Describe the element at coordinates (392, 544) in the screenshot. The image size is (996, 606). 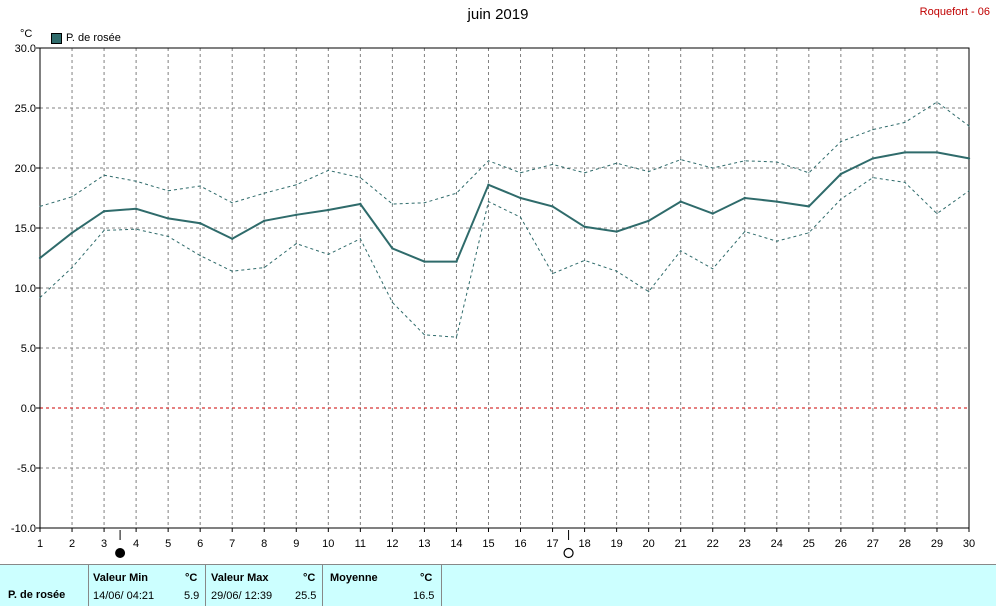
I see `x-tick-label: 12` at that location.